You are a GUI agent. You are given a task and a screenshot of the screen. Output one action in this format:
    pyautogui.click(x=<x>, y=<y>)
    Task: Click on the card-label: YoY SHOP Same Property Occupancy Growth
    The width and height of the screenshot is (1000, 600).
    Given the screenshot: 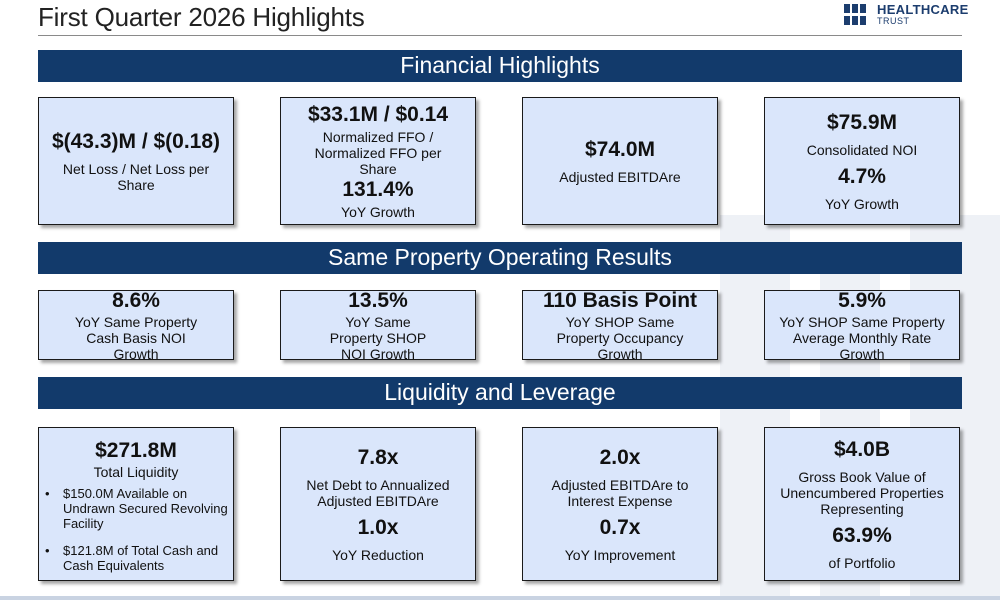 What is the action you would take?
    pyautogui.click(x=620, y=338)
    